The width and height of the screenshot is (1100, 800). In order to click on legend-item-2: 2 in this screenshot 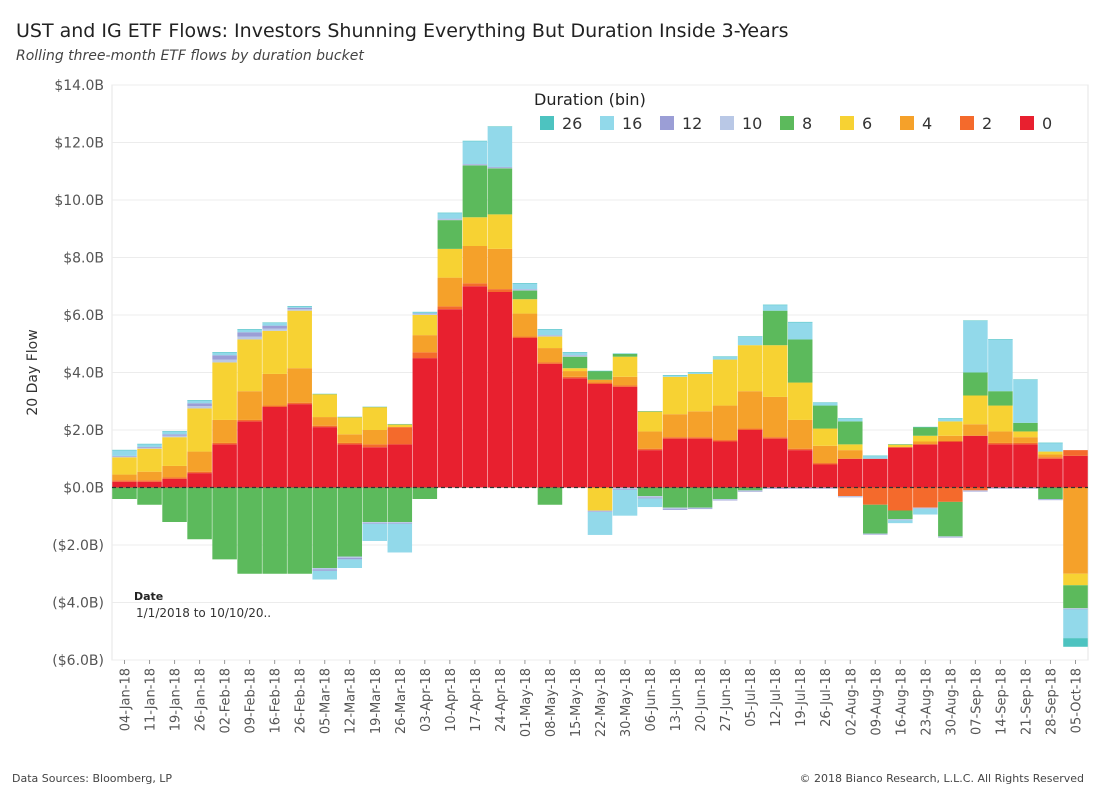, I will do `click(976, 123)`.